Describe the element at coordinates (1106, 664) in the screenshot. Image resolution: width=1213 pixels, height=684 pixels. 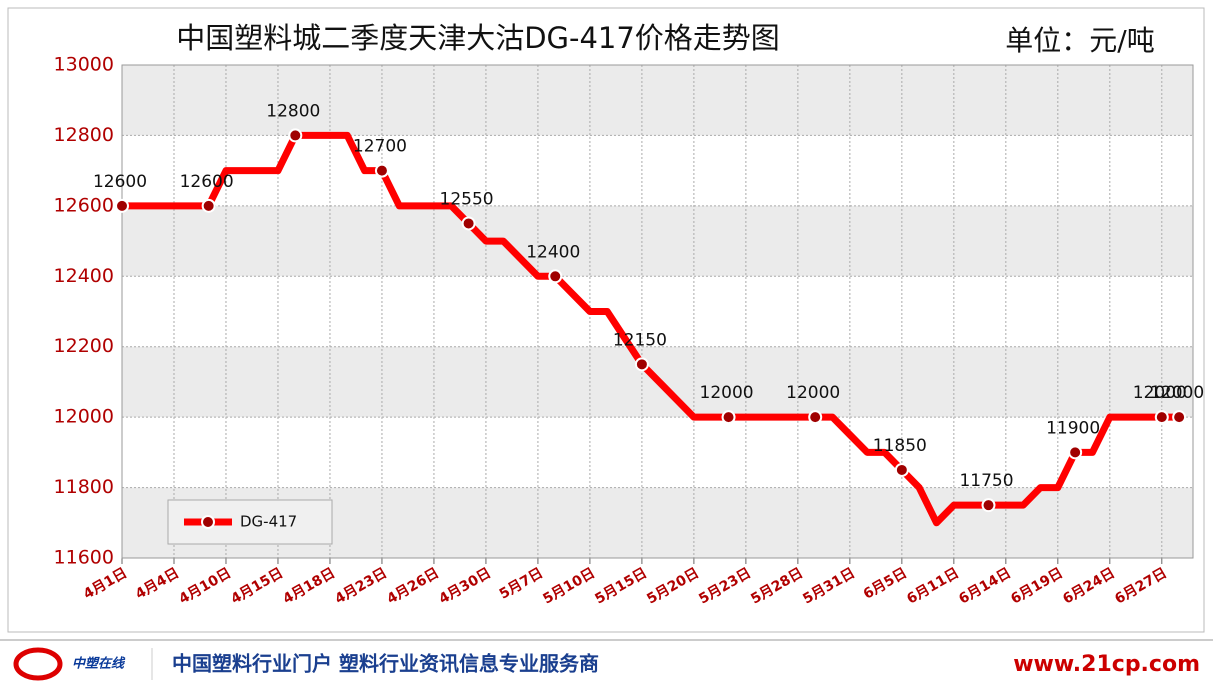
I see `footer-url: www.21cp.com` at that location.